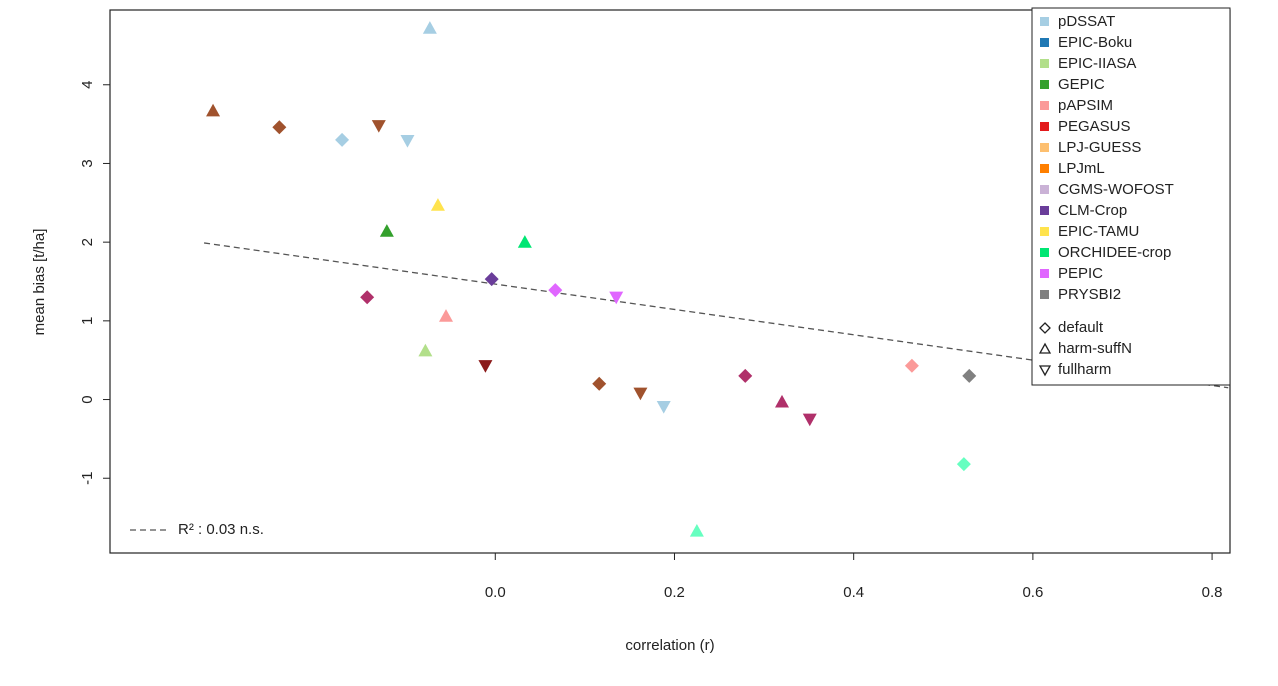 The image size is (1278, 686). Describe the element at coordinates (87, 163) in the screenshot. I see `y-tick-label: 3` at that location.